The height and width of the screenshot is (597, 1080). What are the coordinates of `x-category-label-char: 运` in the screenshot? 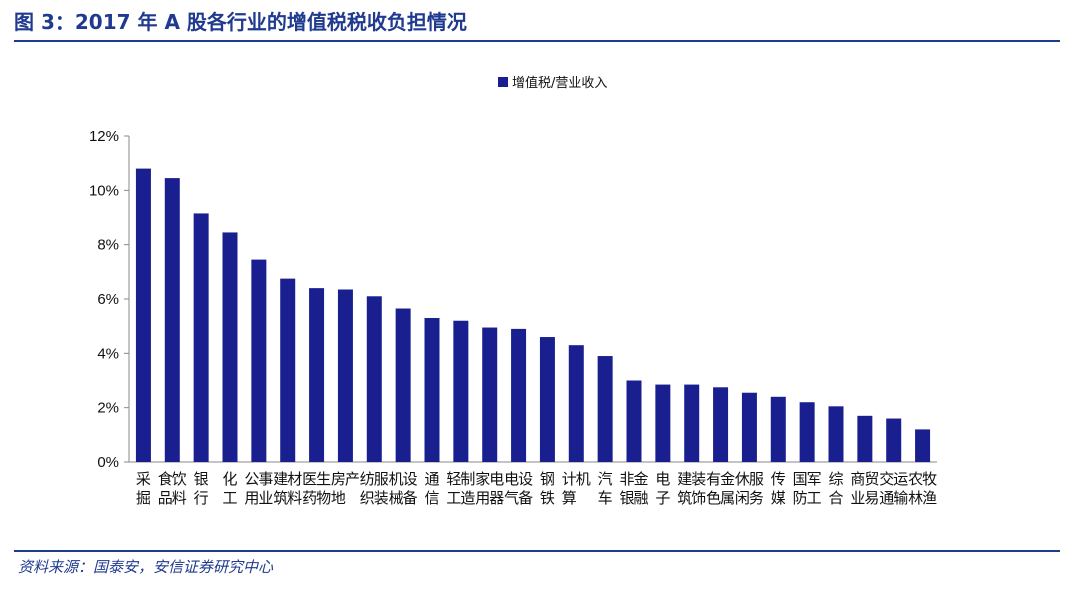 It's located at (900, 479).